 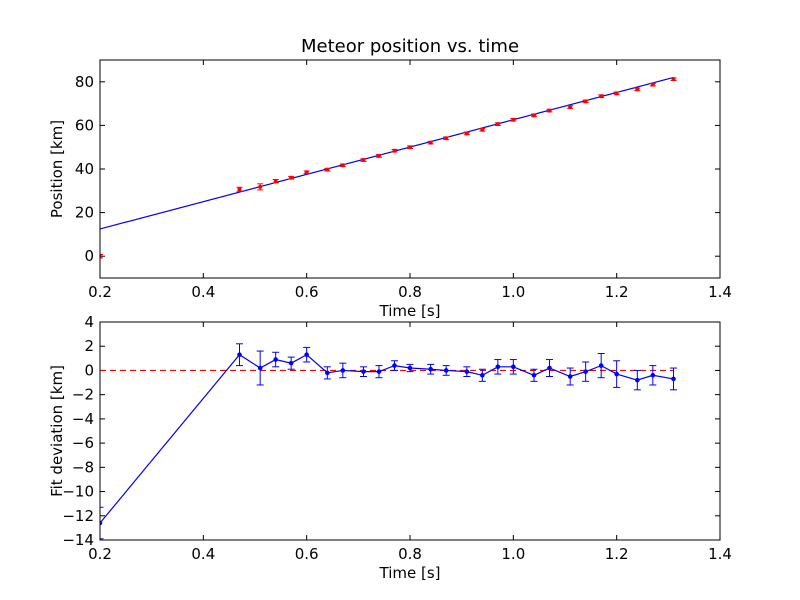 What do you see at coordinates (78, 540) in the screenshot?
I see `y-tick-label: −14` at bounding box center [78, 540].